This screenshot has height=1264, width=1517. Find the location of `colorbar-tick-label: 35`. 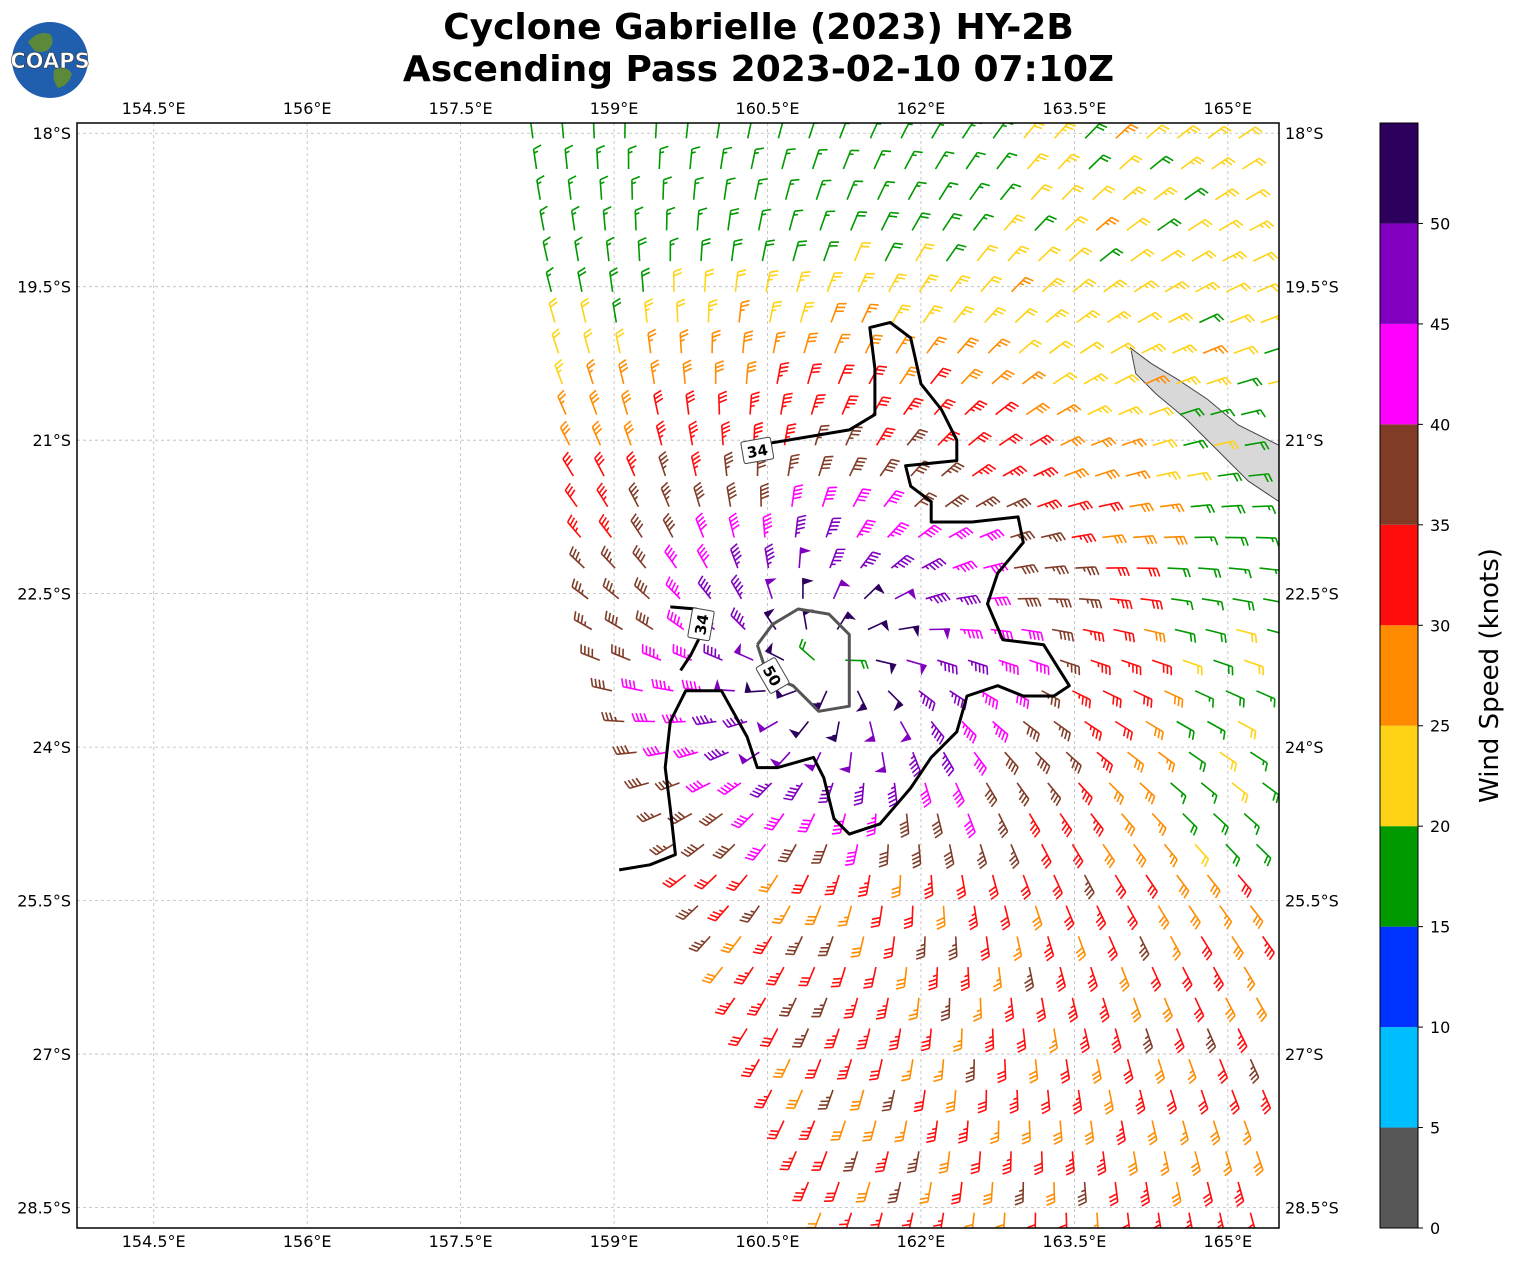

colorbar-tick-label: 35 is located at coordinates (1440, 525).